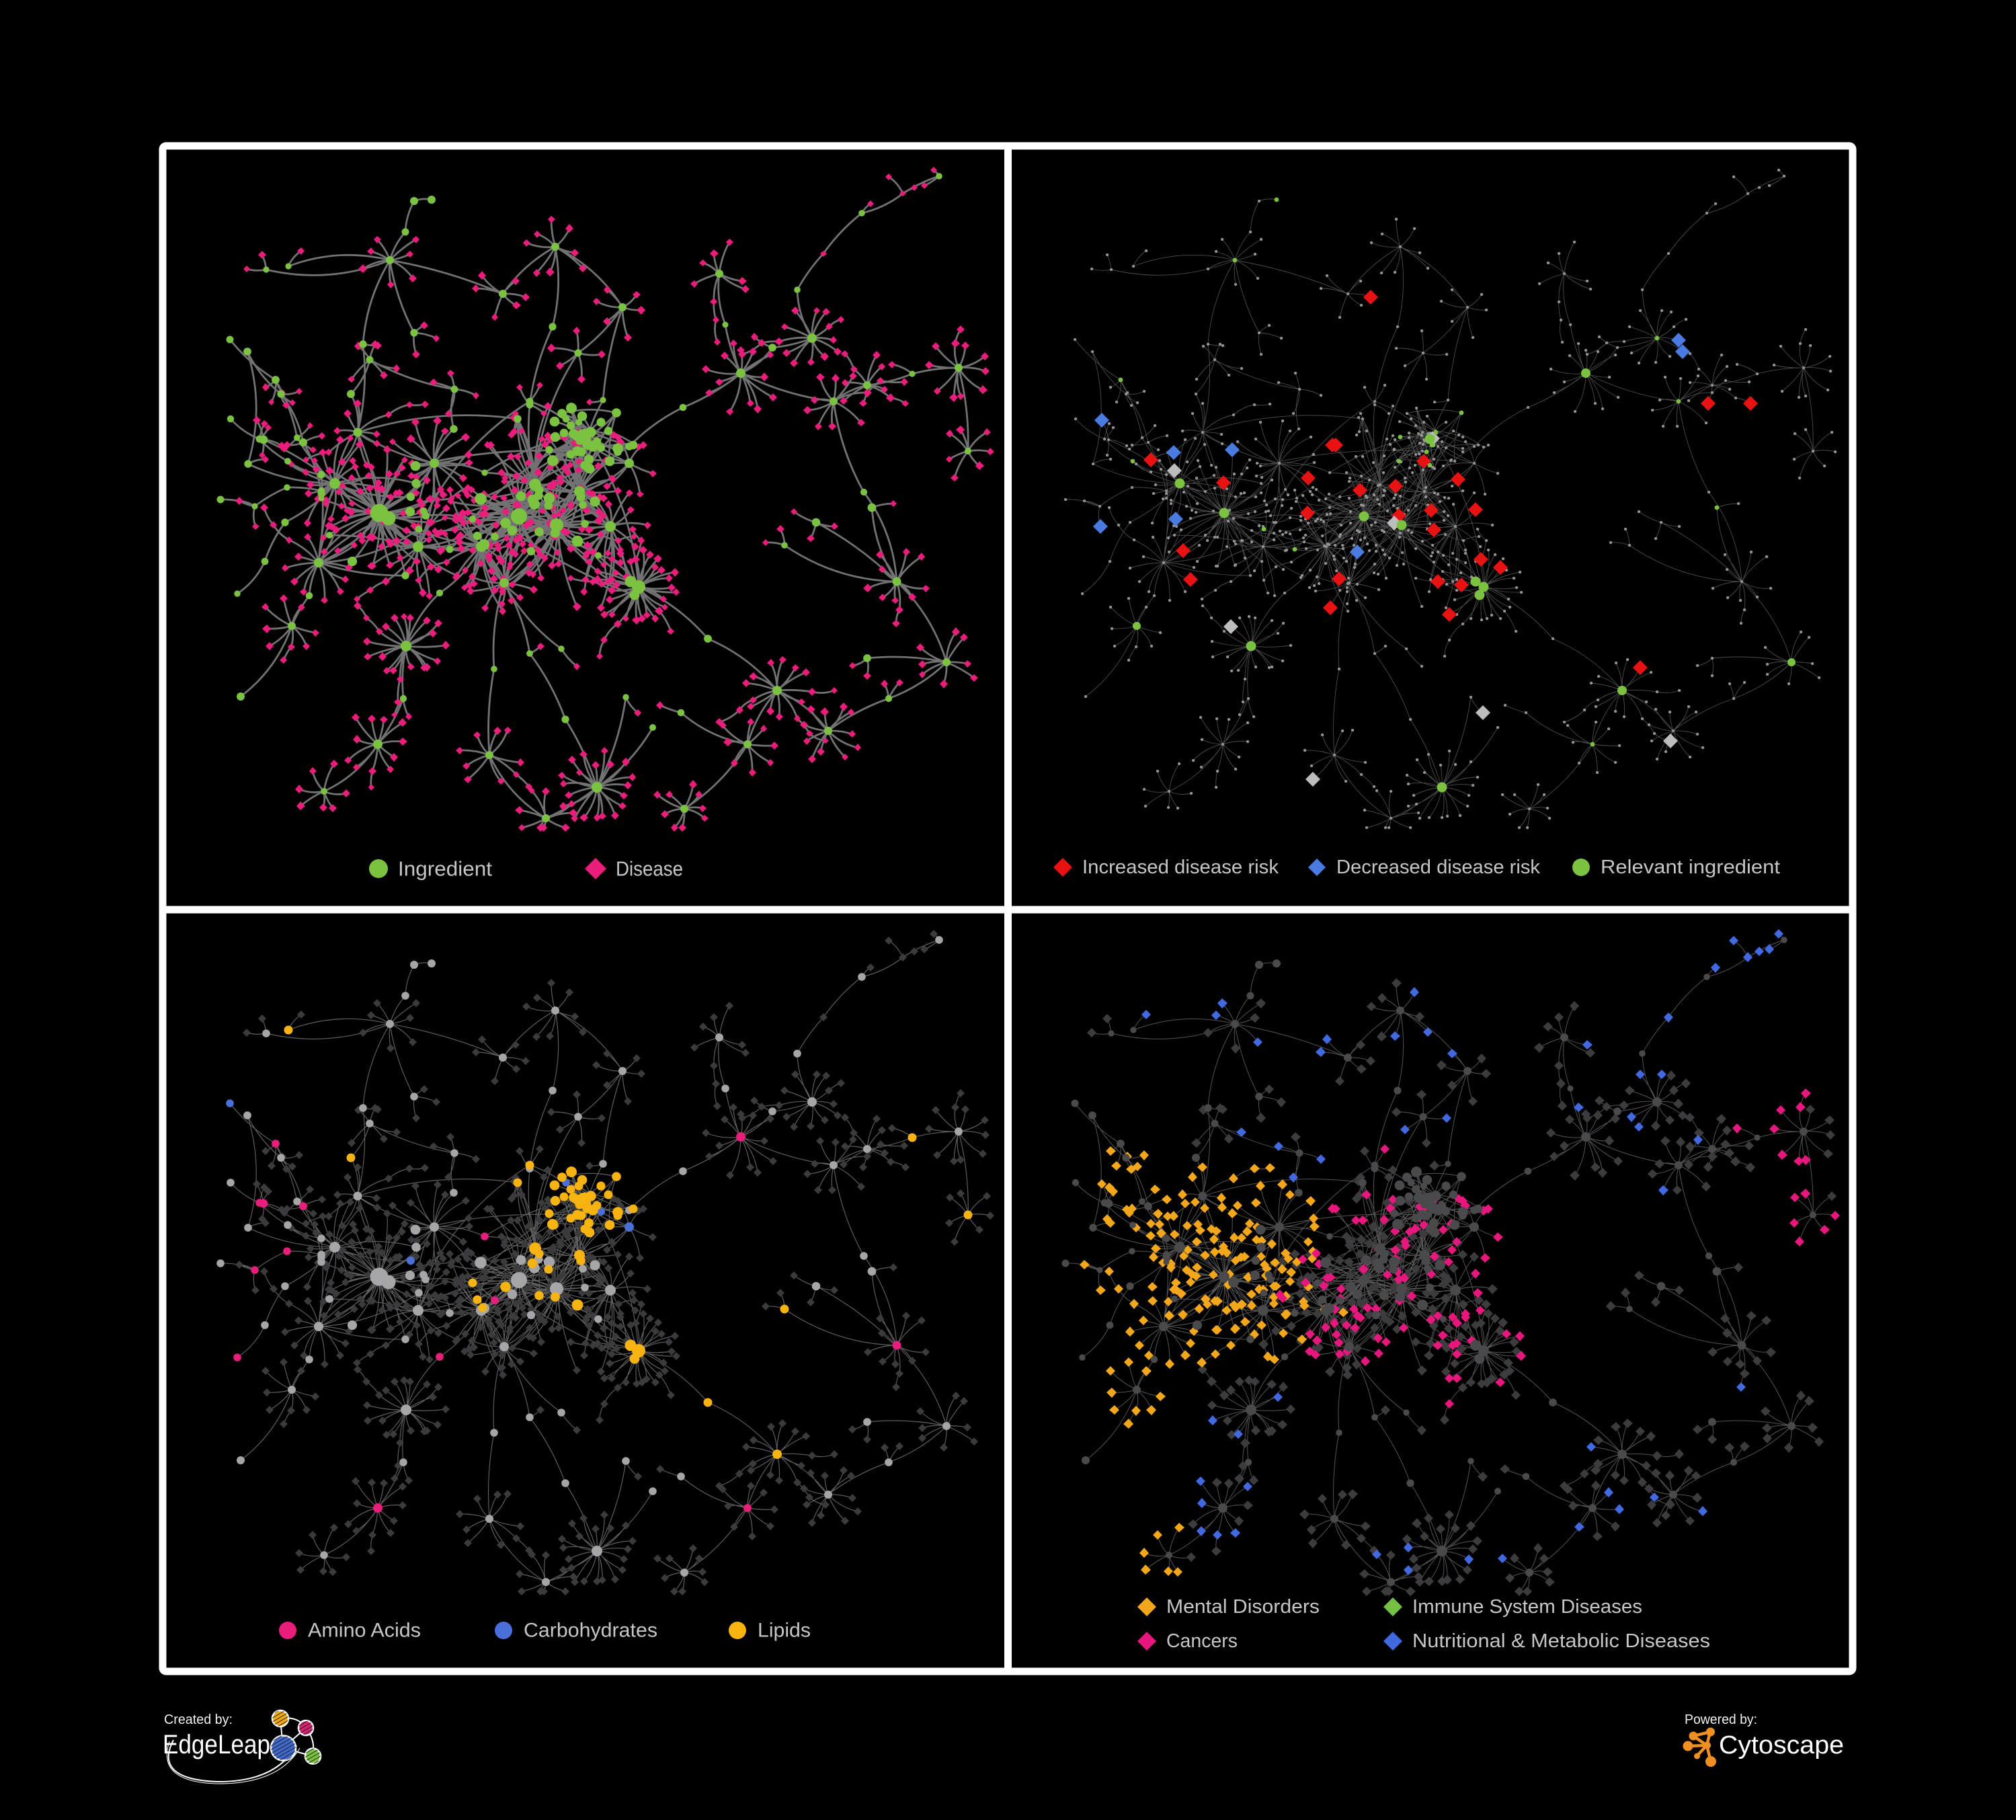 The width and height of the screenshot is (2016, 1820). What do you see at coordinates (649, 869) in the screenshot?
I see `svg-text: Disease` at bounding box center [649, 869].